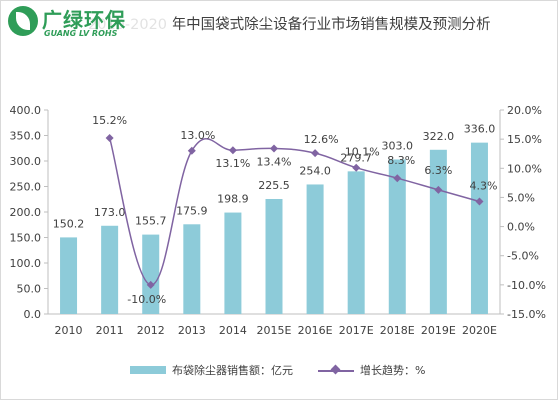 This screenshot has height=400, width=558. I want to click on growth-data-label: 6.3%, so click(438, 170).